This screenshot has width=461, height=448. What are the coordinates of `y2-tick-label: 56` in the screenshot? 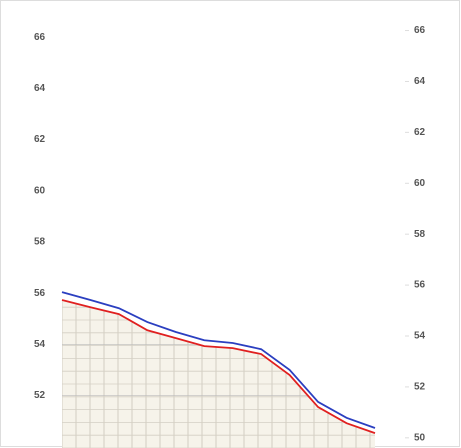 It's located at (420, 285).